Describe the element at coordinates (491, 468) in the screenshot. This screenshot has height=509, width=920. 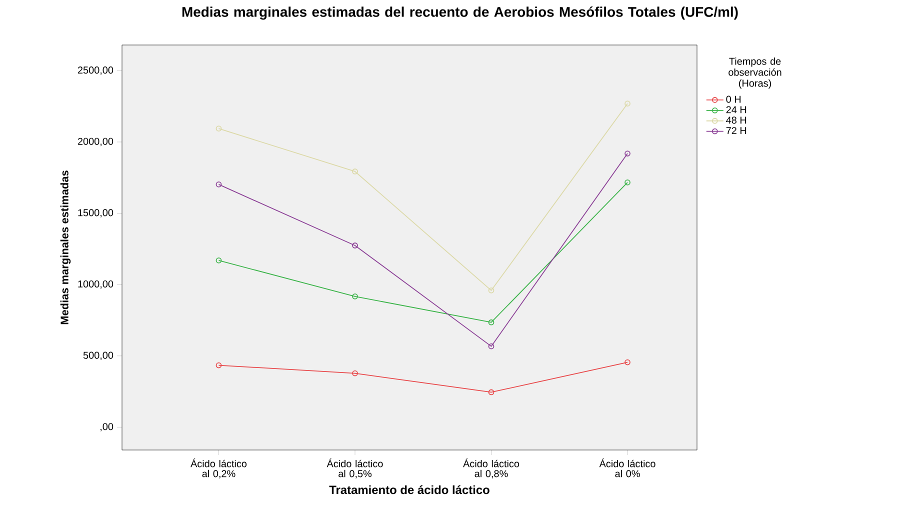
I see `x-tick-label: Ácido láctico al 0,8%` at that location.